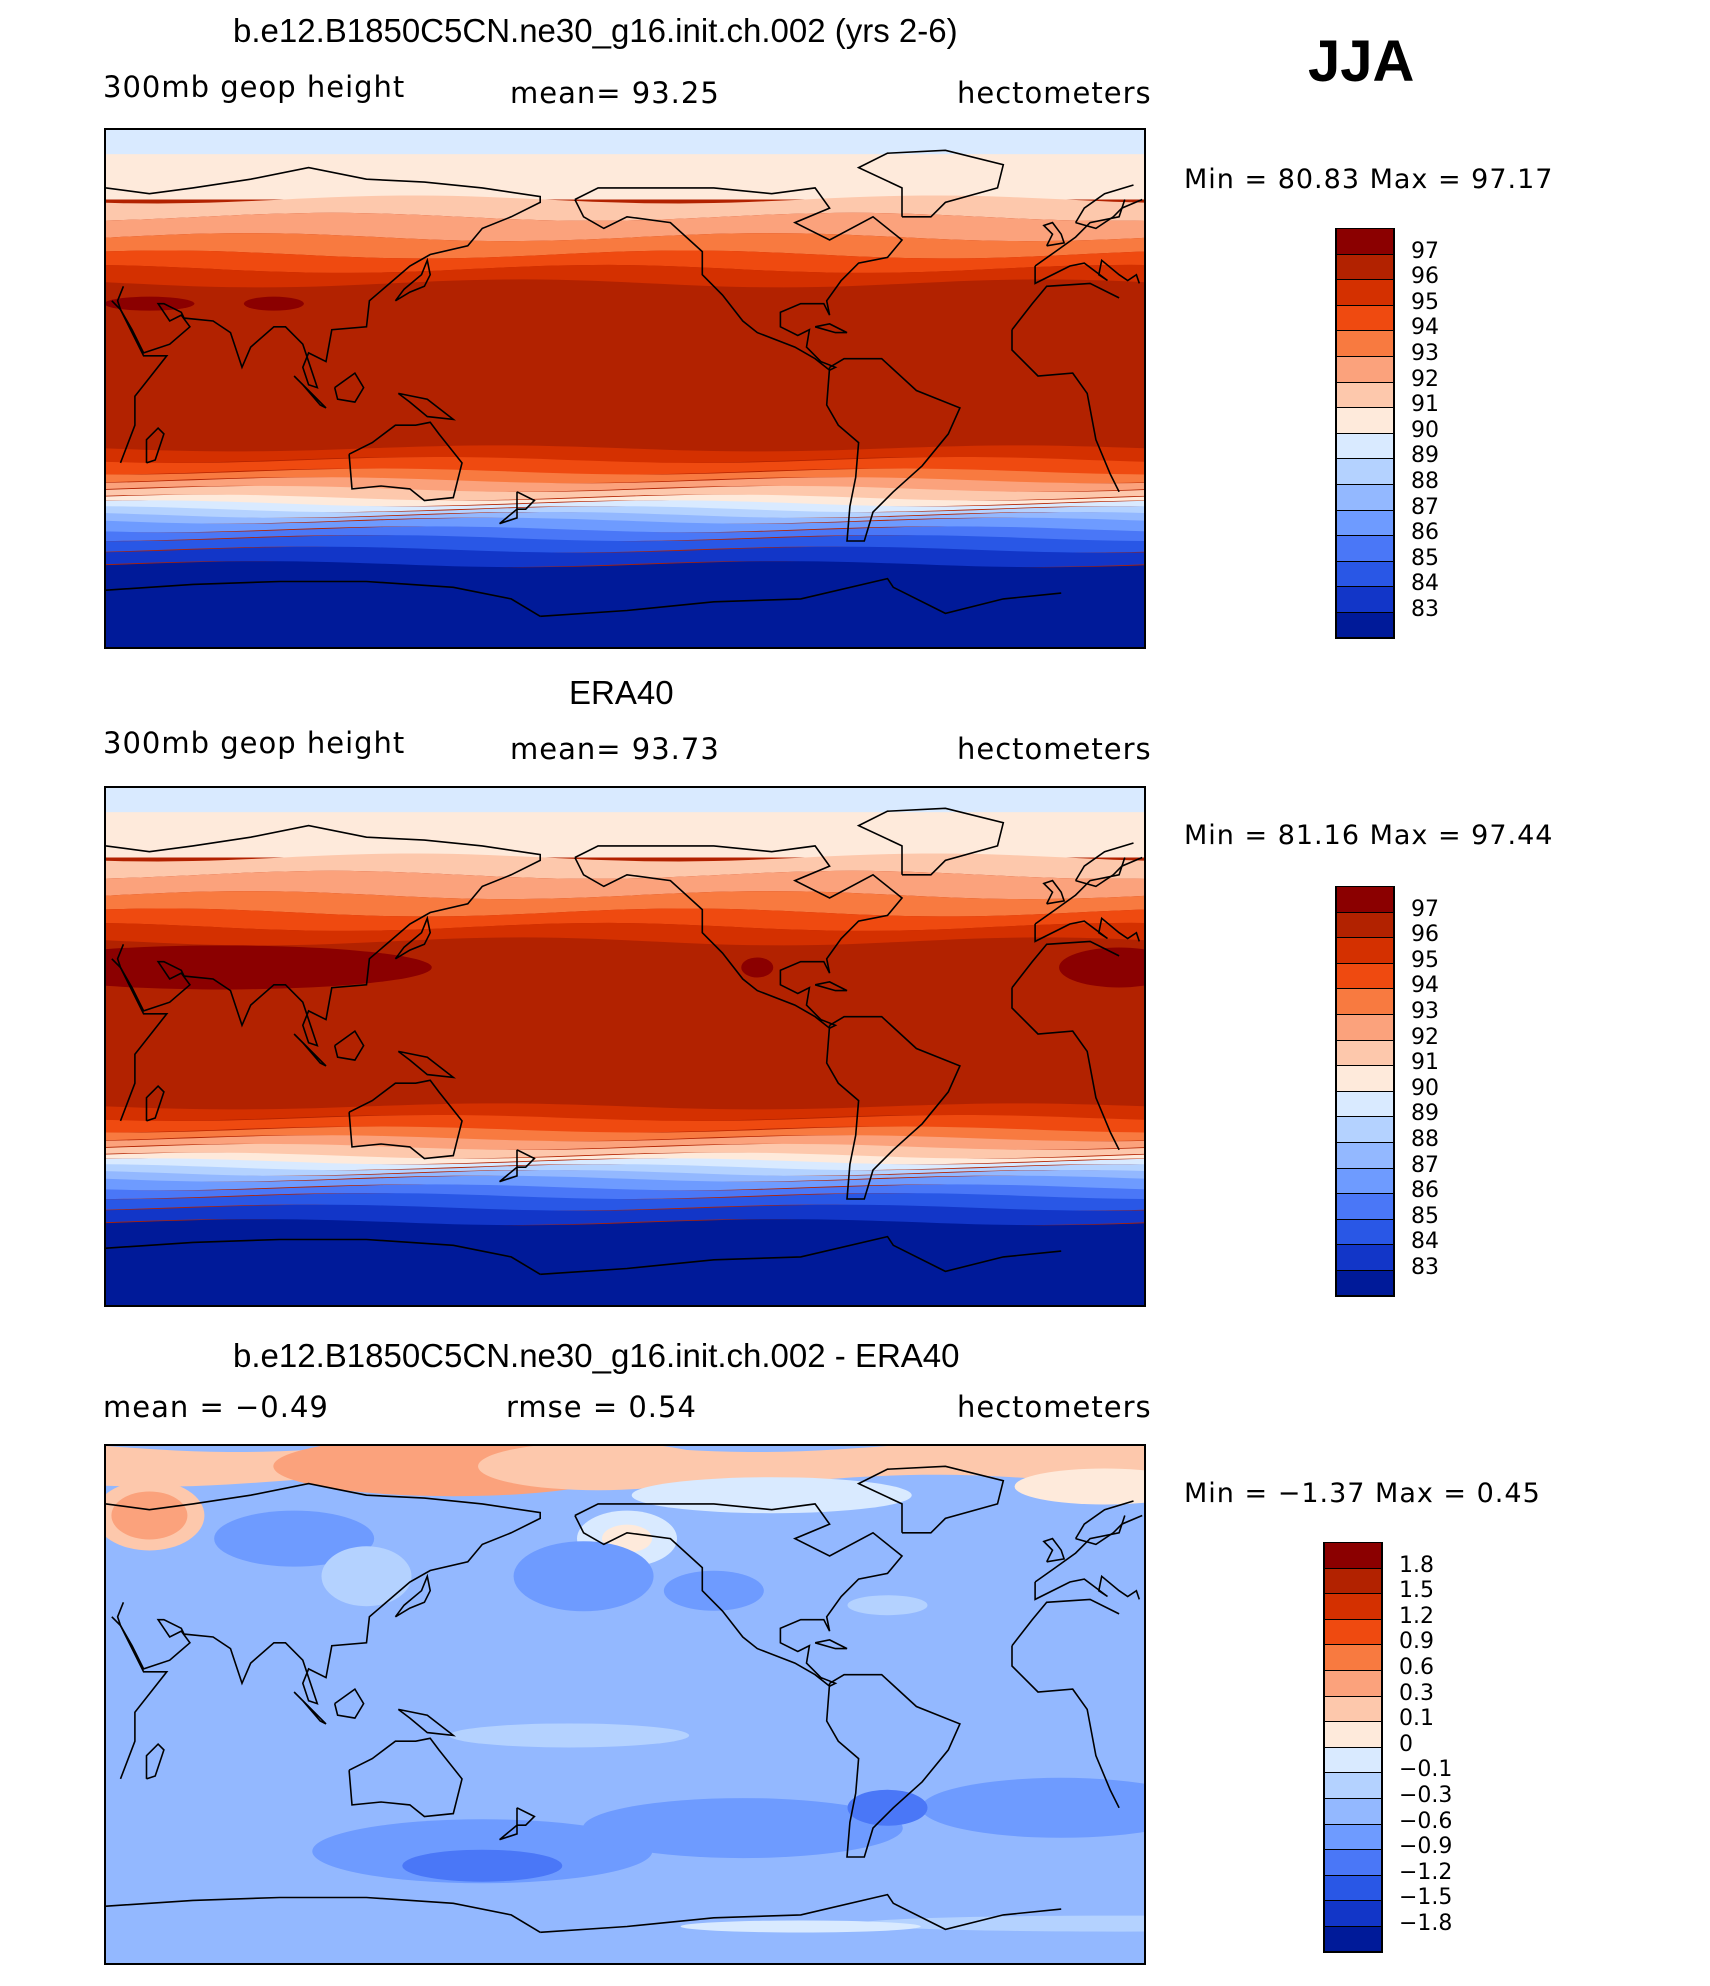 Image resolution: width=1710 pixels, height=1986 pixels. I want to click on colorbar-tick-label: 1.5, so click(1416, 1591).